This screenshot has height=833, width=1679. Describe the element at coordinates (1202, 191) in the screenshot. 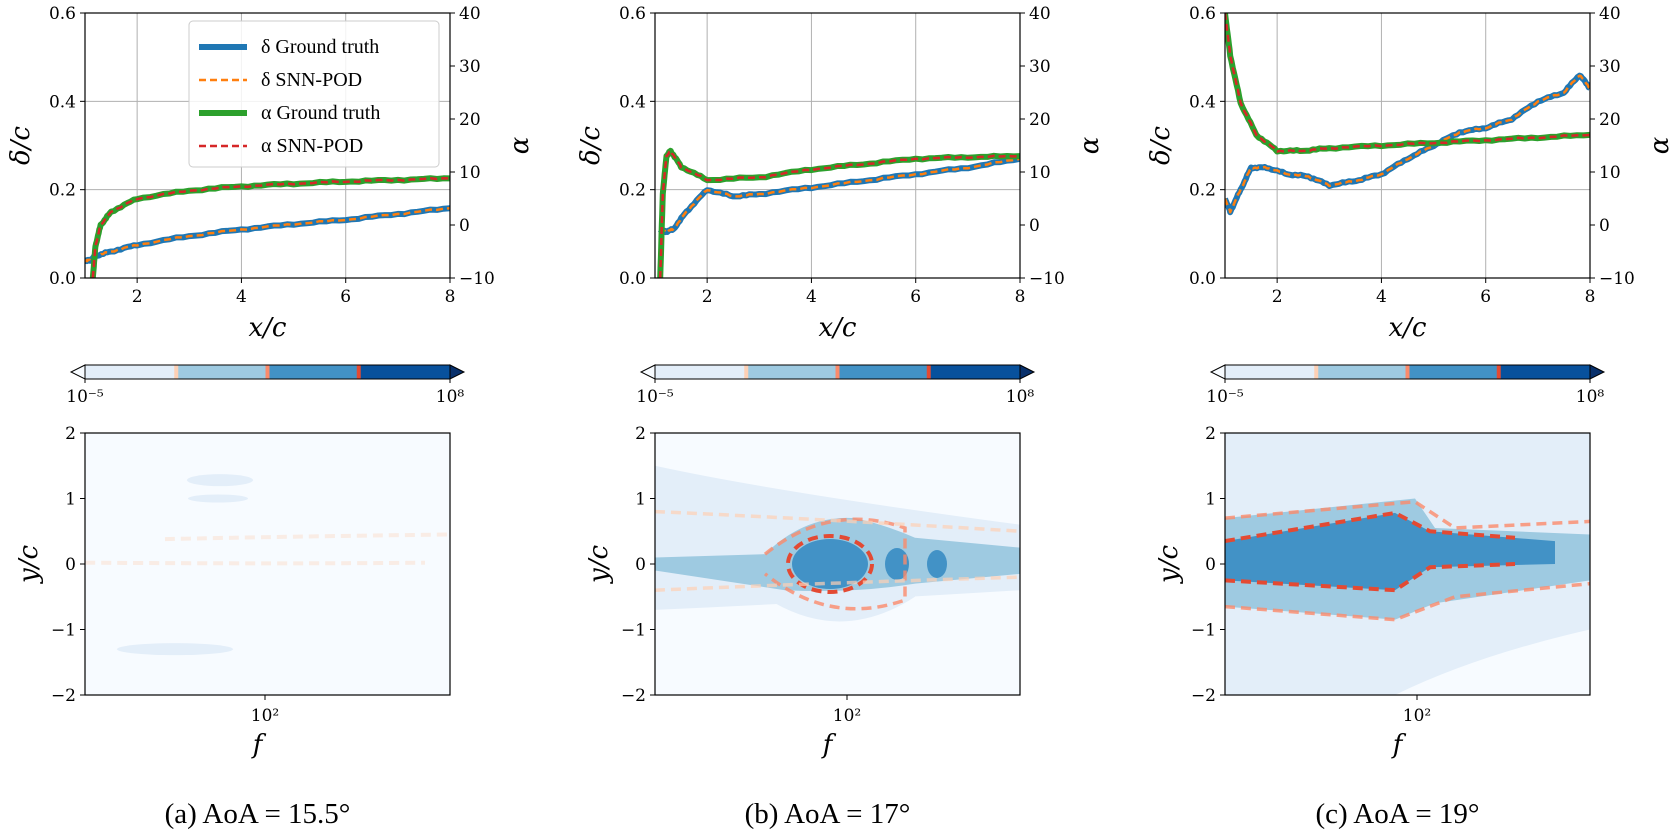

I see `y-tick-label: 0.2` at that location.